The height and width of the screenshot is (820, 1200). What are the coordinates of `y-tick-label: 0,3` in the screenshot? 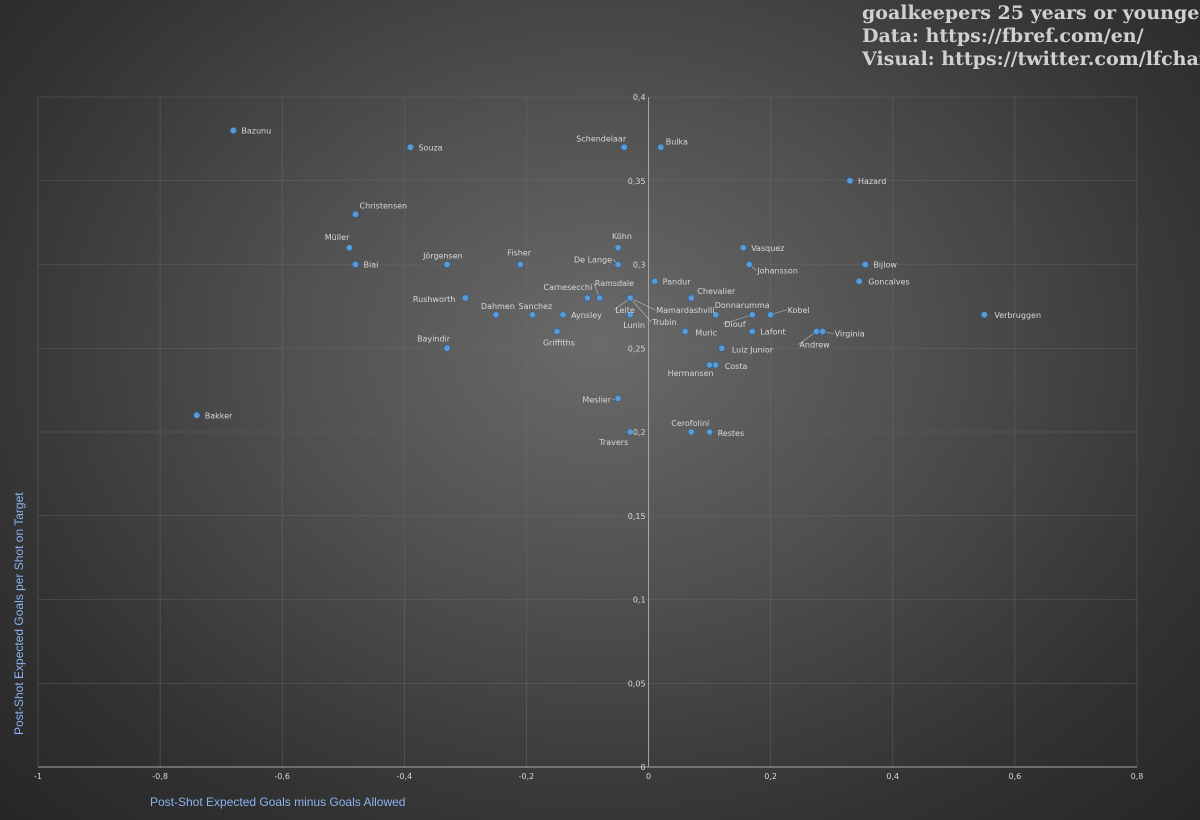 It's located at (639, 265).